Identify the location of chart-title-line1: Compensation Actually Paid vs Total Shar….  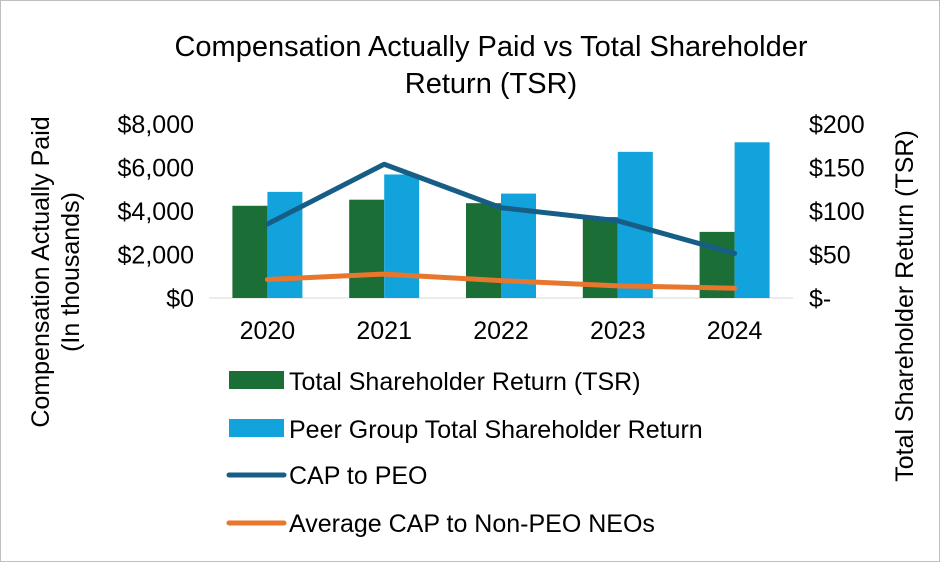
(490, 47).